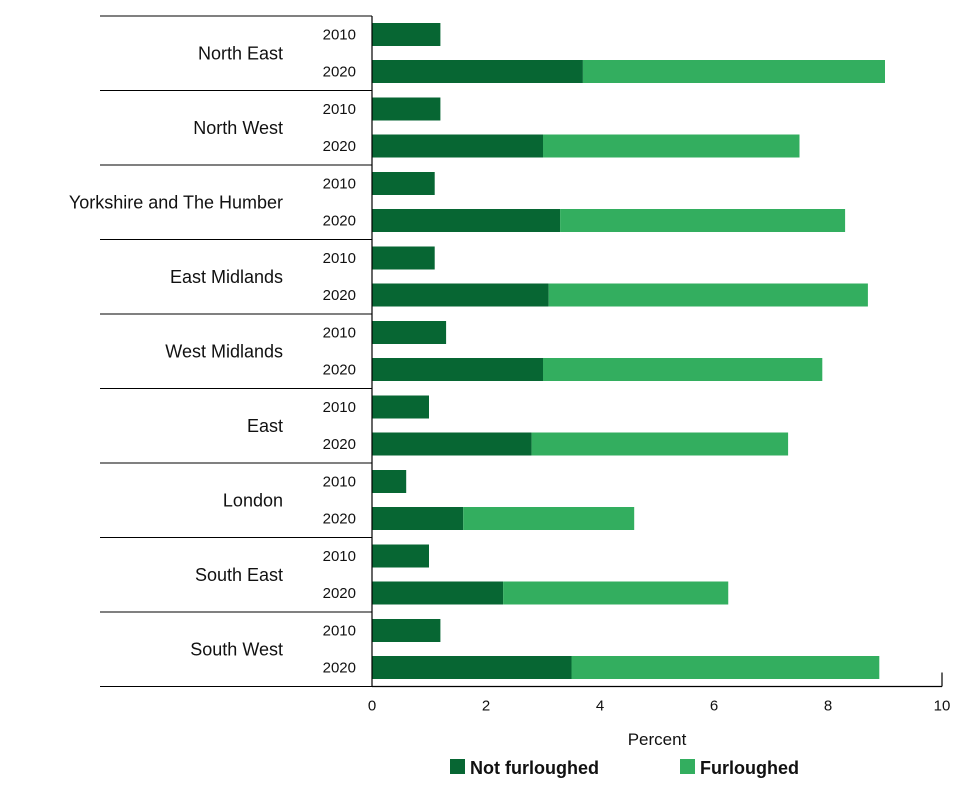  Describe the element at coordinates (600, 706) in the screenshot. I see `x-tick-label: 4` at that location.